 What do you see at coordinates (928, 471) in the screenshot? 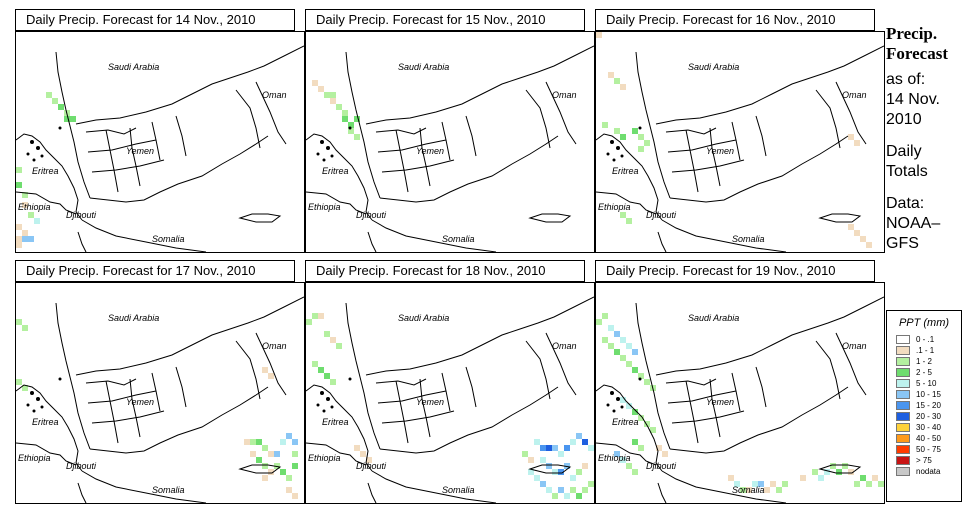
I see `legend-label: nodata` at bounding box center [928, 471].